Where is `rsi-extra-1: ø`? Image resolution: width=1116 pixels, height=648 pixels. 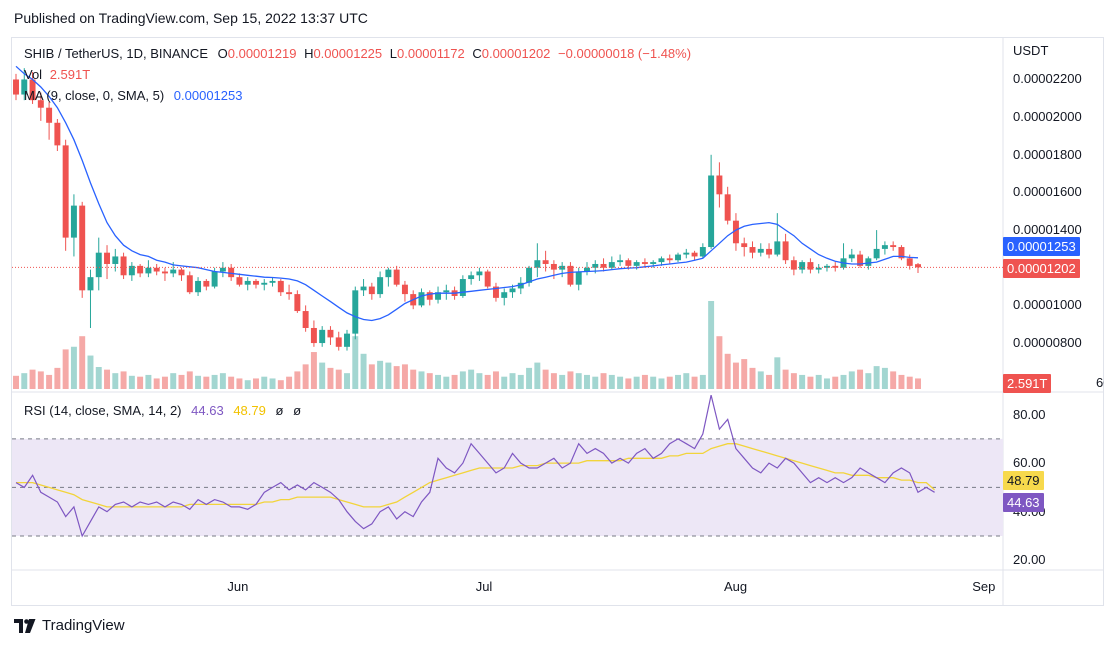
rsi-extra-1: ø is located at coordinates (279, 410).